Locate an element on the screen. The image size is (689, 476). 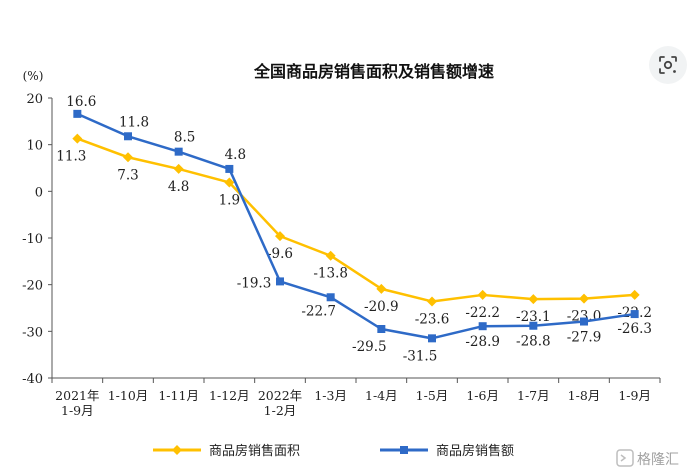
data-label: -28.9 is located at coordinates (482, 342).